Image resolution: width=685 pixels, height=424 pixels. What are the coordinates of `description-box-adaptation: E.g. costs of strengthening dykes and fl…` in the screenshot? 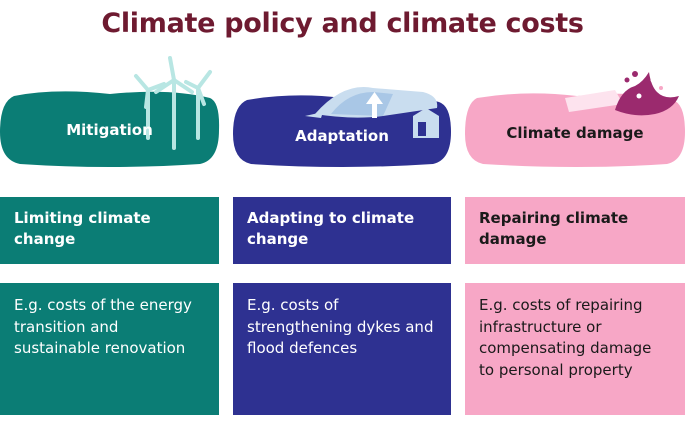 It's located at (342, 349).